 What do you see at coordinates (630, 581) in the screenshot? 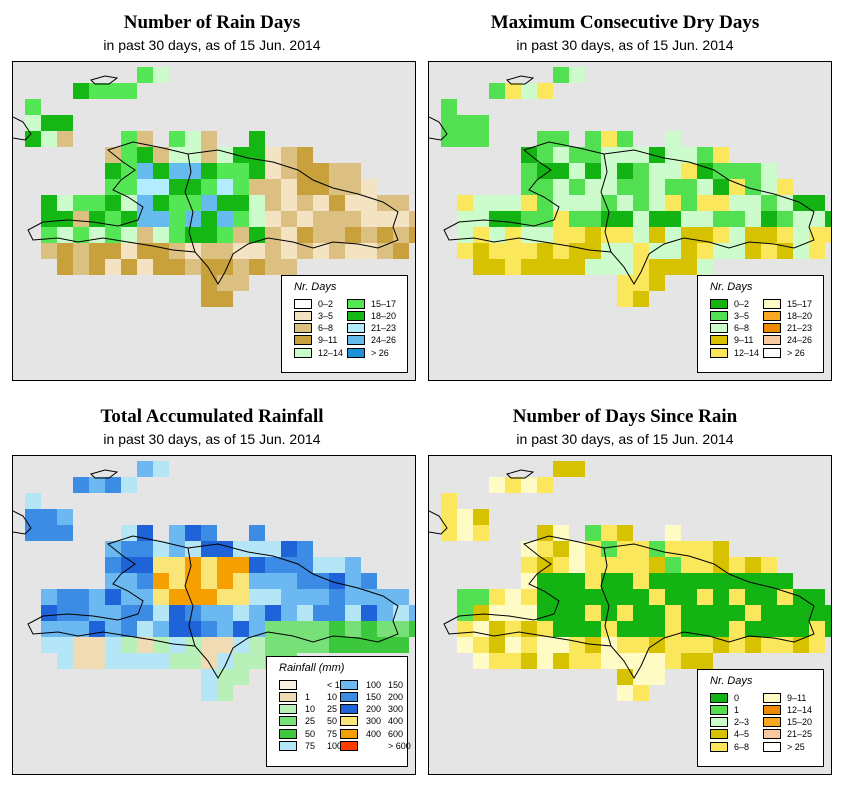
I see `map-grid` at bounding box center [630, 581].